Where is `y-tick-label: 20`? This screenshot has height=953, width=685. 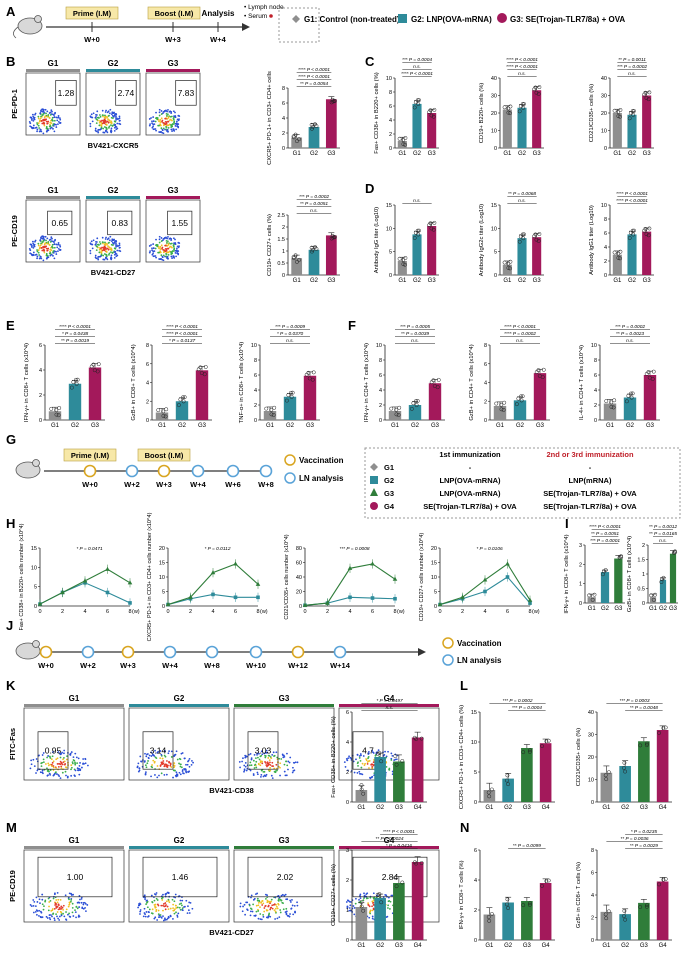
y-tick-label: 20 is located at coordinates (591, 758).